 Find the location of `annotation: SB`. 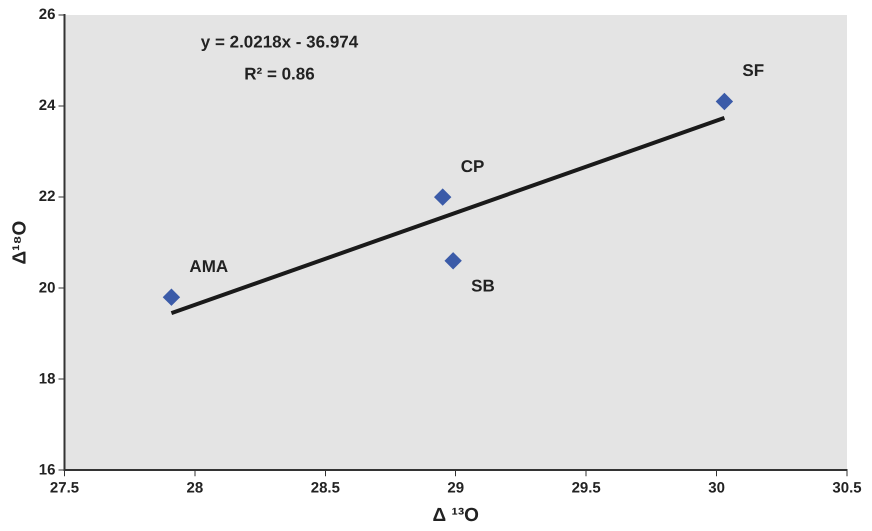

annotation: SB is located at coordinates (483, 286).